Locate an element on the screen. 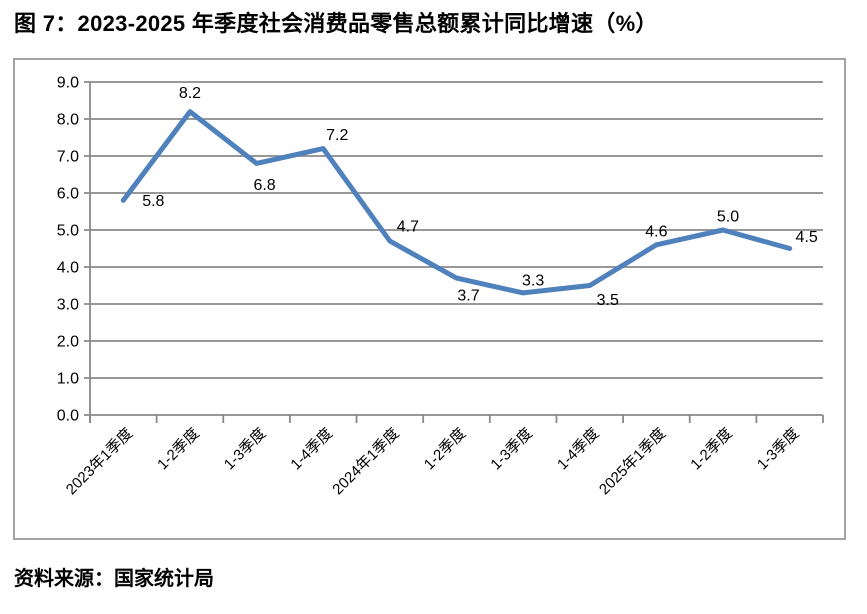 This screenshot has width=867, height=614. data-point-label: 3.3 is located at coordinates (533, 280).